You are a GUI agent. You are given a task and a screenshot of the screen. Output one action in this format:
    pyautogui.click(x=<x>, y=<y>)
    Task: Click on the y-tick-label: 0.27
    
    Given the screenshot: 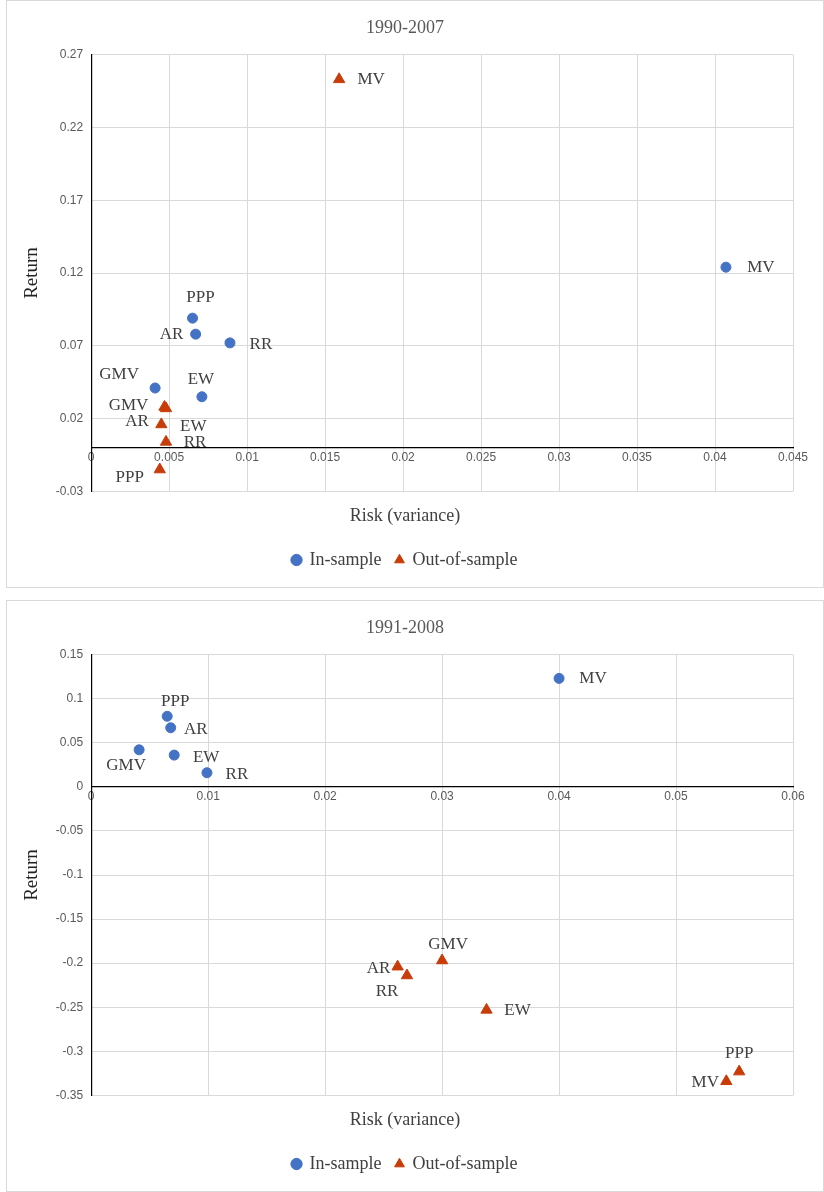 What is the action you would take?
    pyautogui.click(x=71, y=53)
    